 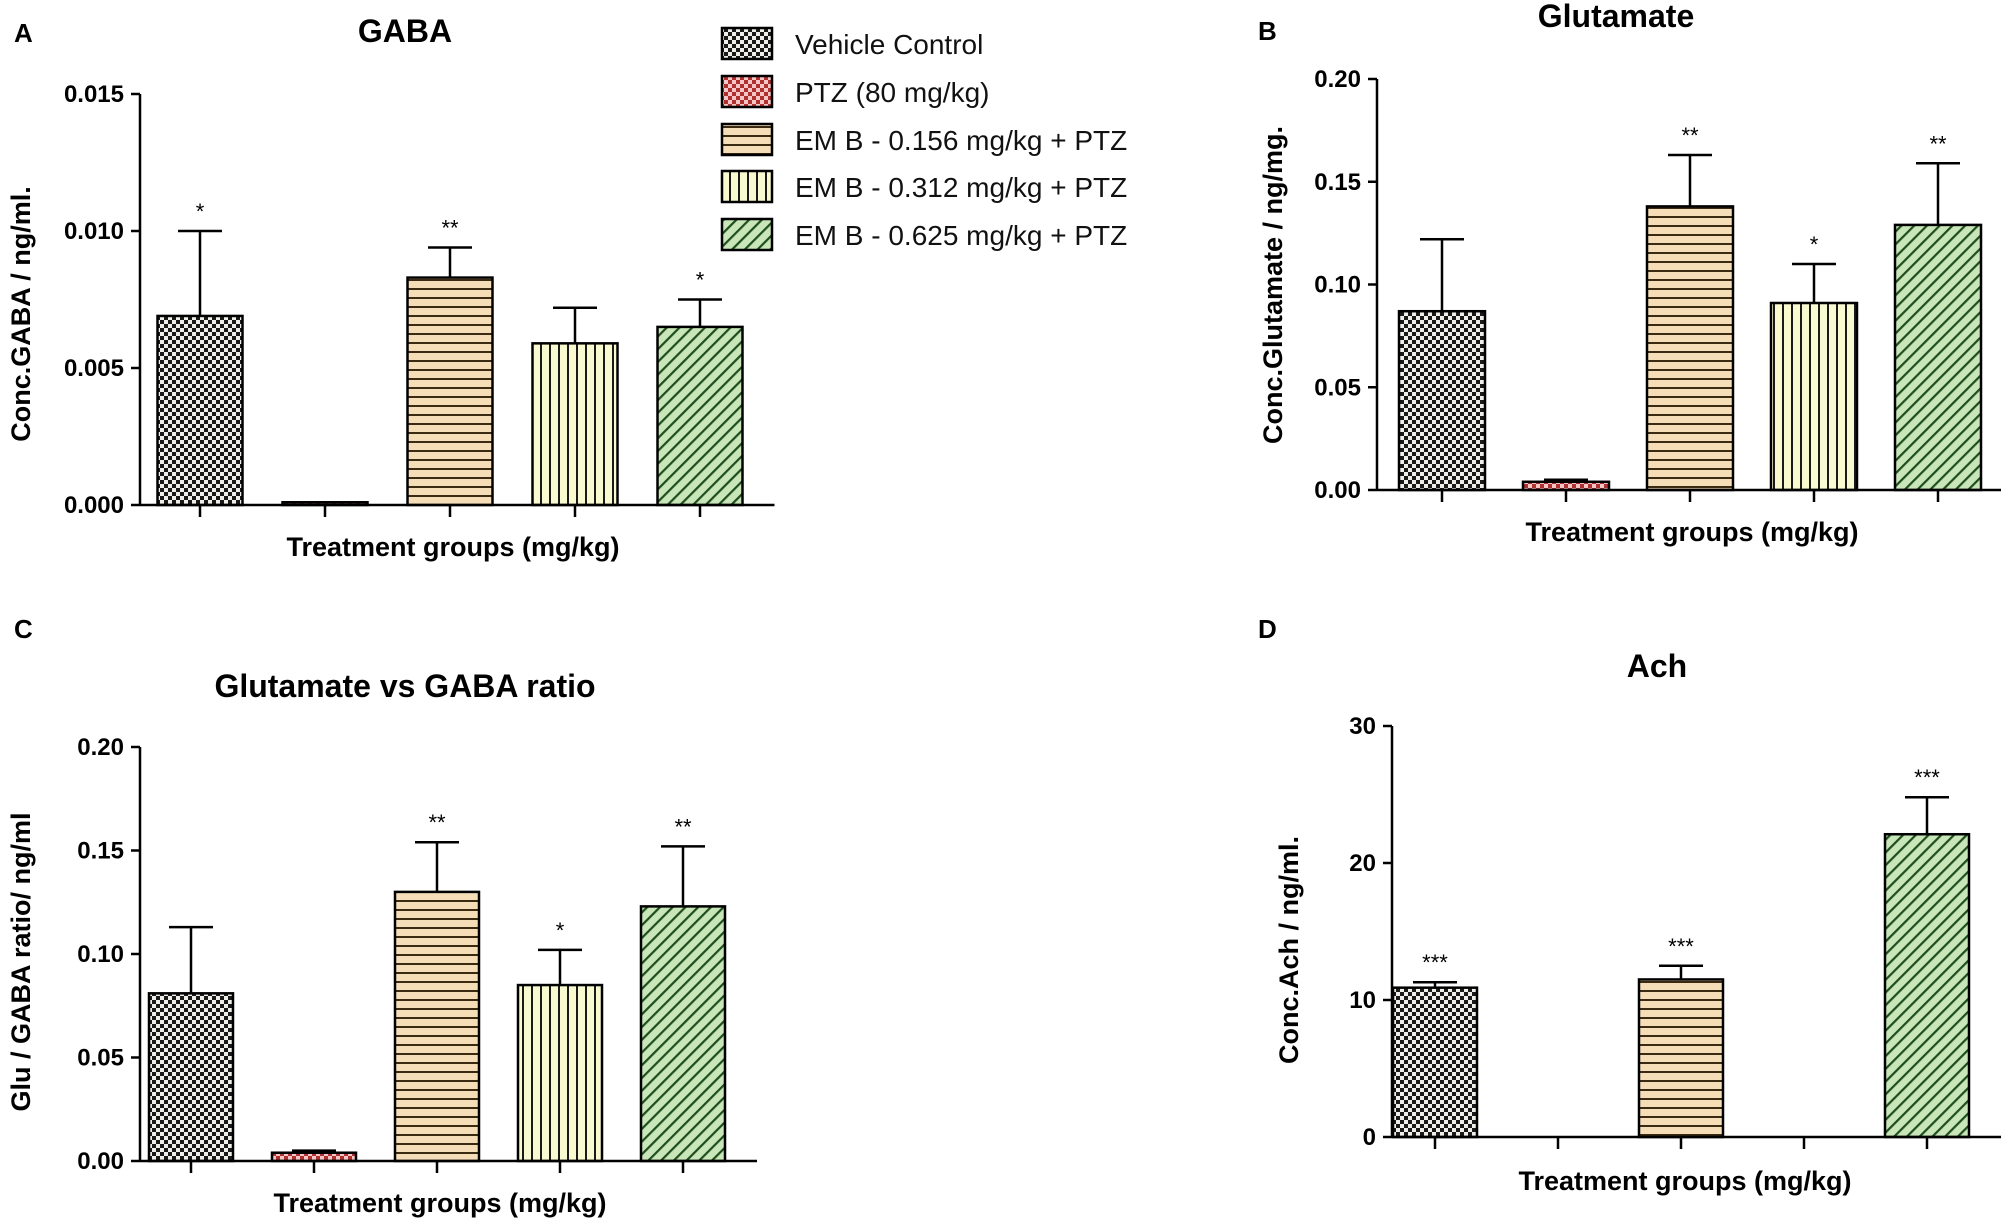 What do you see at coordinates (23, 629) in the screenshot?
I see `panel-c-letter: C` at bounding box center [23, 629].